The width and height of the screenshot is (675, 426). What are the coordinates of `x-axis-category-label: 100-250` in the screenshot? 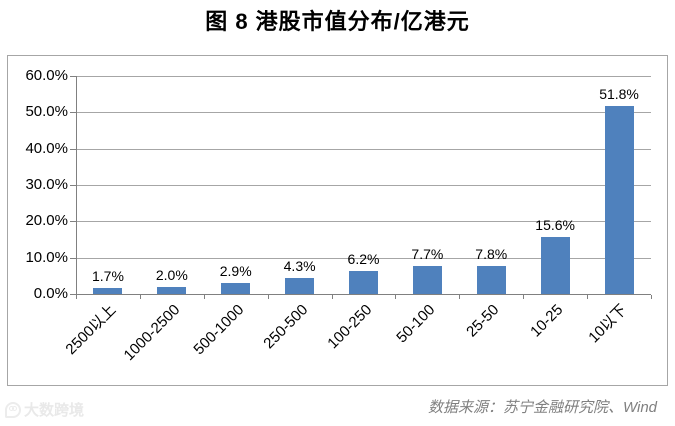 It's located at (349, 327).